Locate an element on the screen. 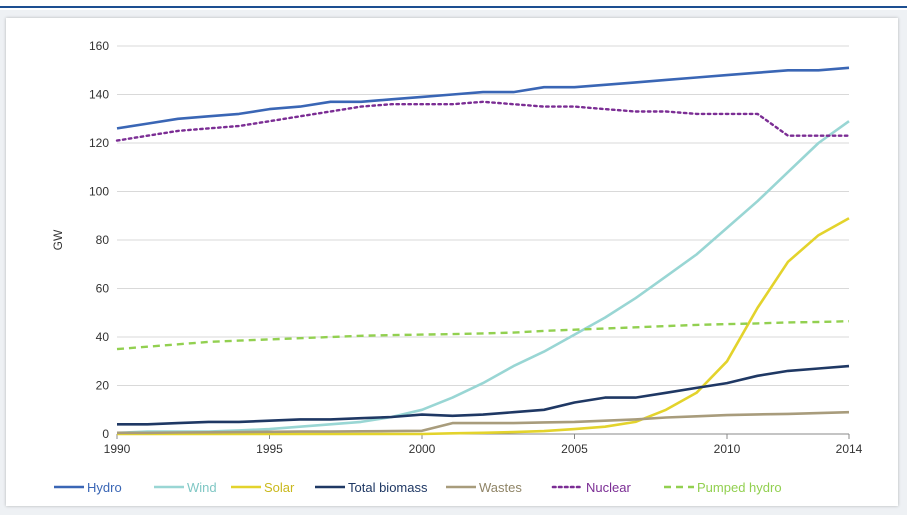 The width and height of the screenshot is (907, 515). x-tick-1990: 1990 is located at coordinates (117, 449).